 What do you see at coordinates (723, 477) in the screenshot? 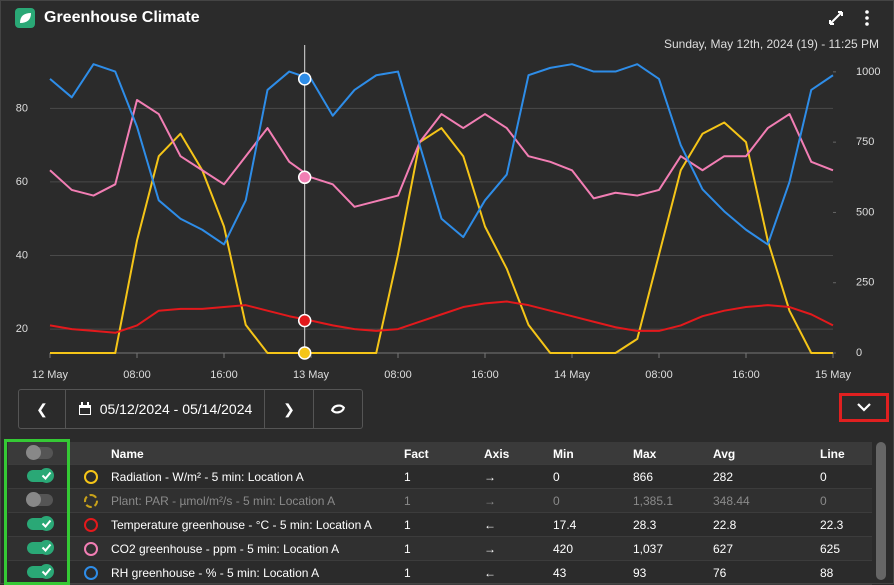
I see `table-cell: 282` at bounding box center [723, 477].